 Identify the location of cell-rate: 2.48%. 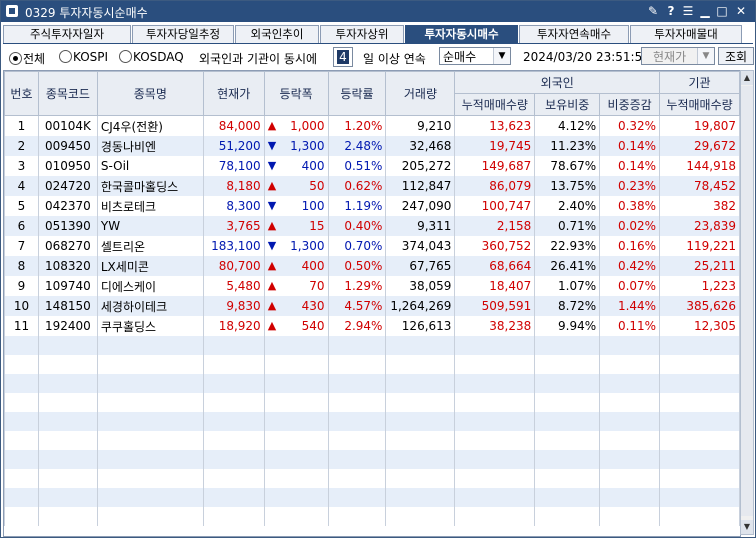
(357, 146).